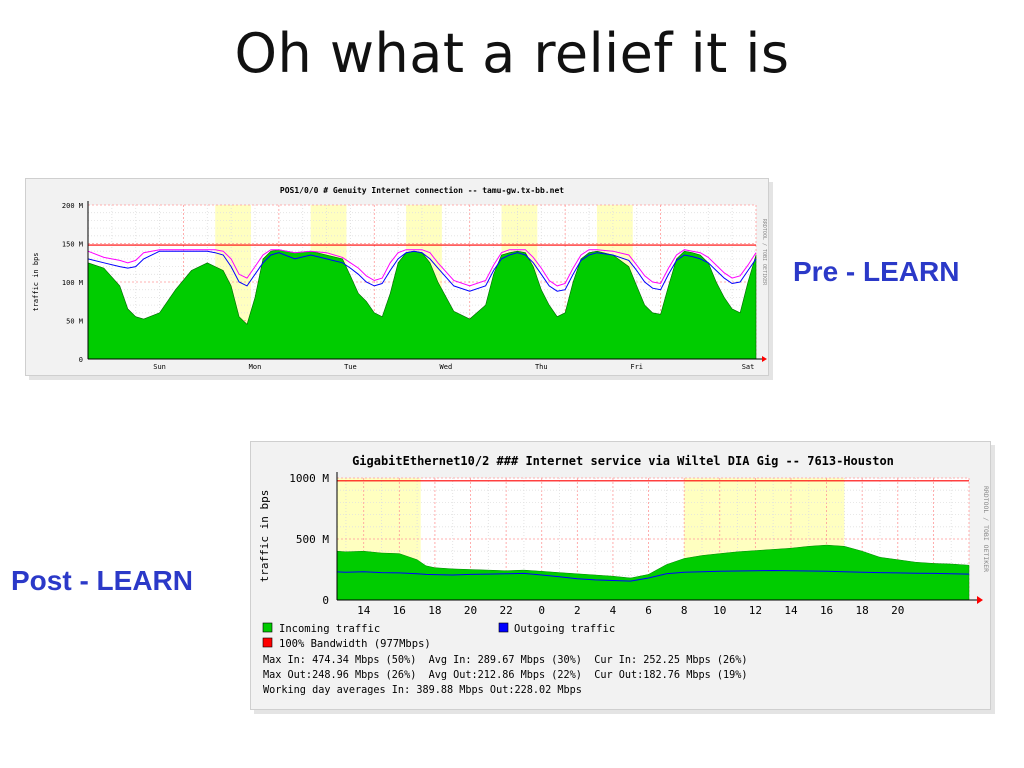  What do you see at coordinates (512, 53) in the screenshot?
I see `slide-title: Oh what a relief it is` at bounding box center [512, 53].